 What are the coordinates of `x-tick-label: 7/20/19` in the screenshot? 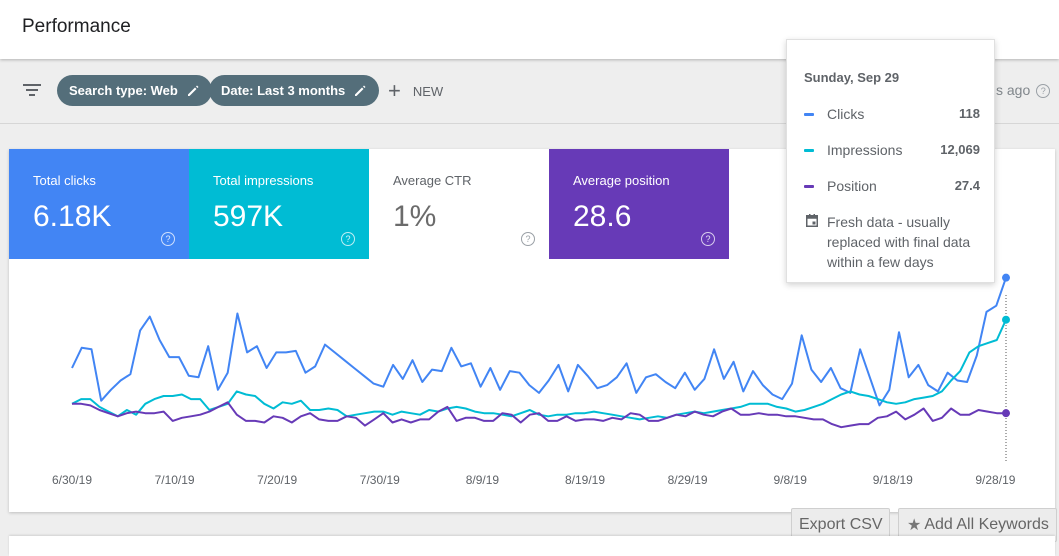 It's located at (277, 480).